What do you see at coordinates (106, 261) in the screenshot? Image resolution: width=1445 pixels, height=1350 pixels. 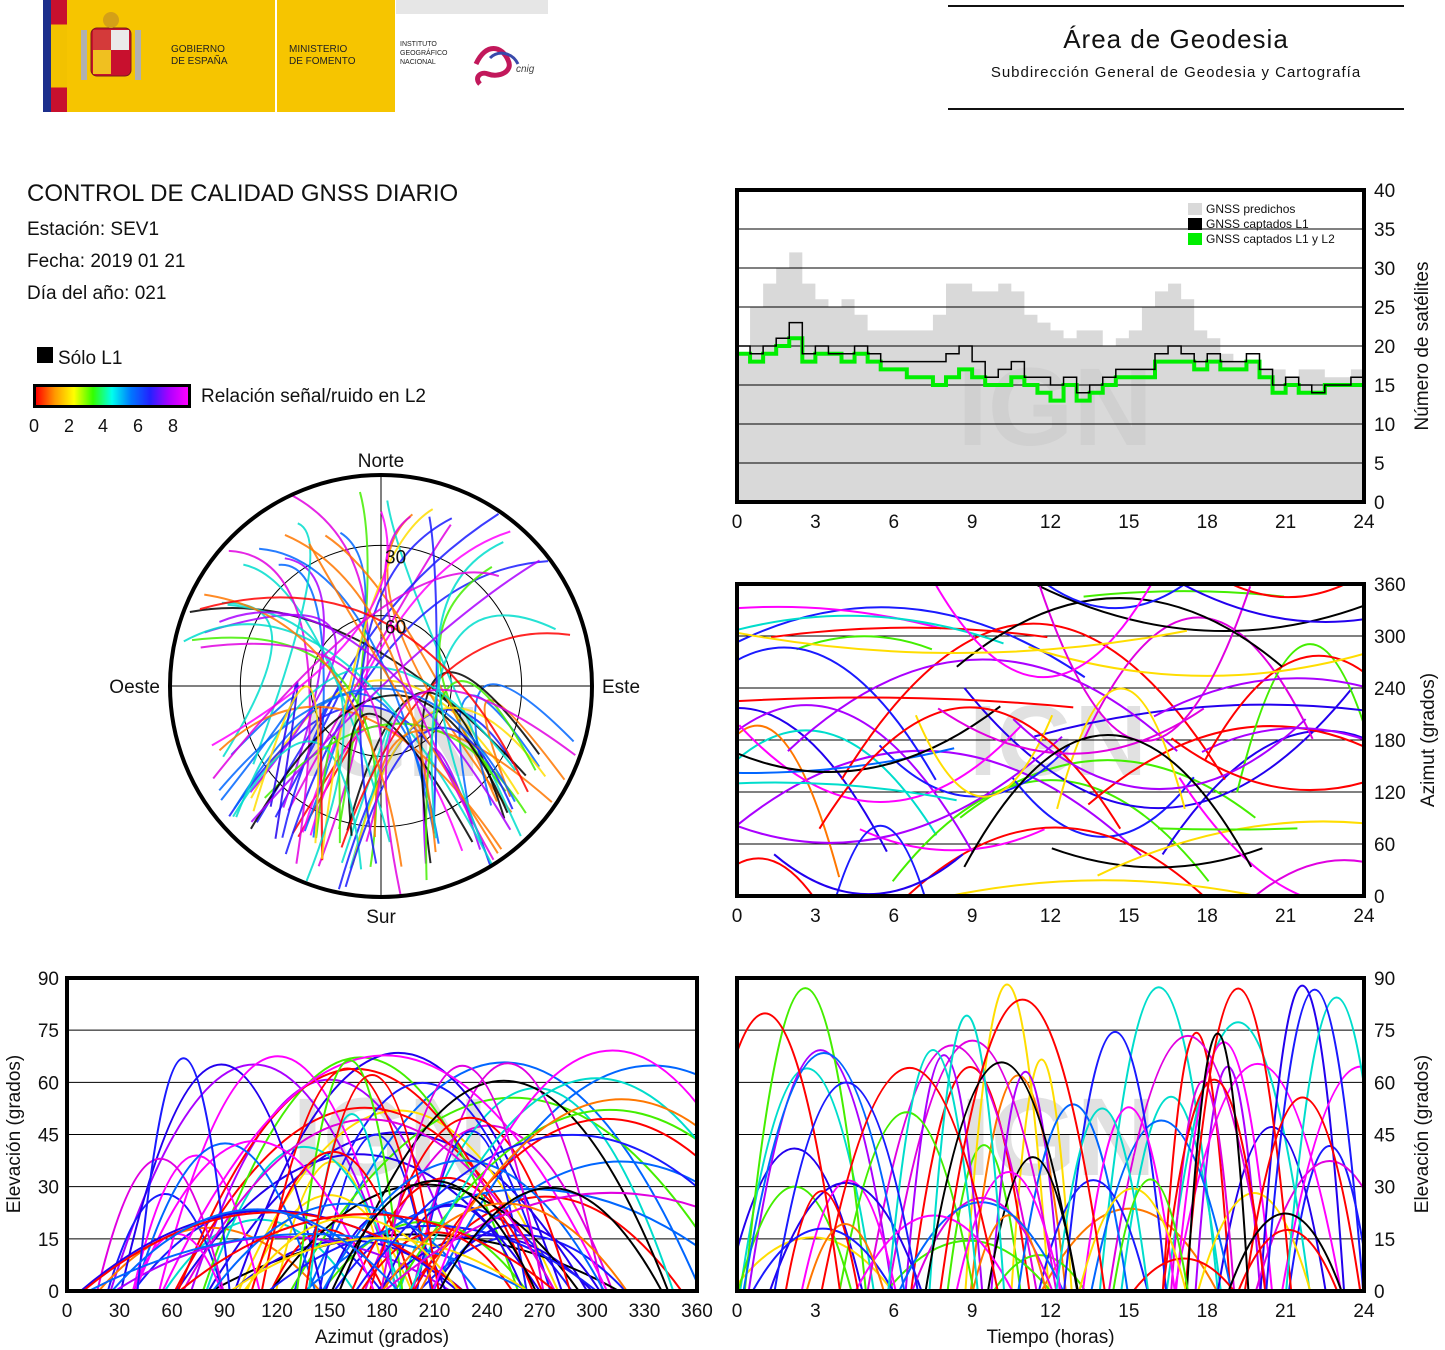 I see `date-label: Fecha: 2019 01 21` at bounding box center [106, 261].